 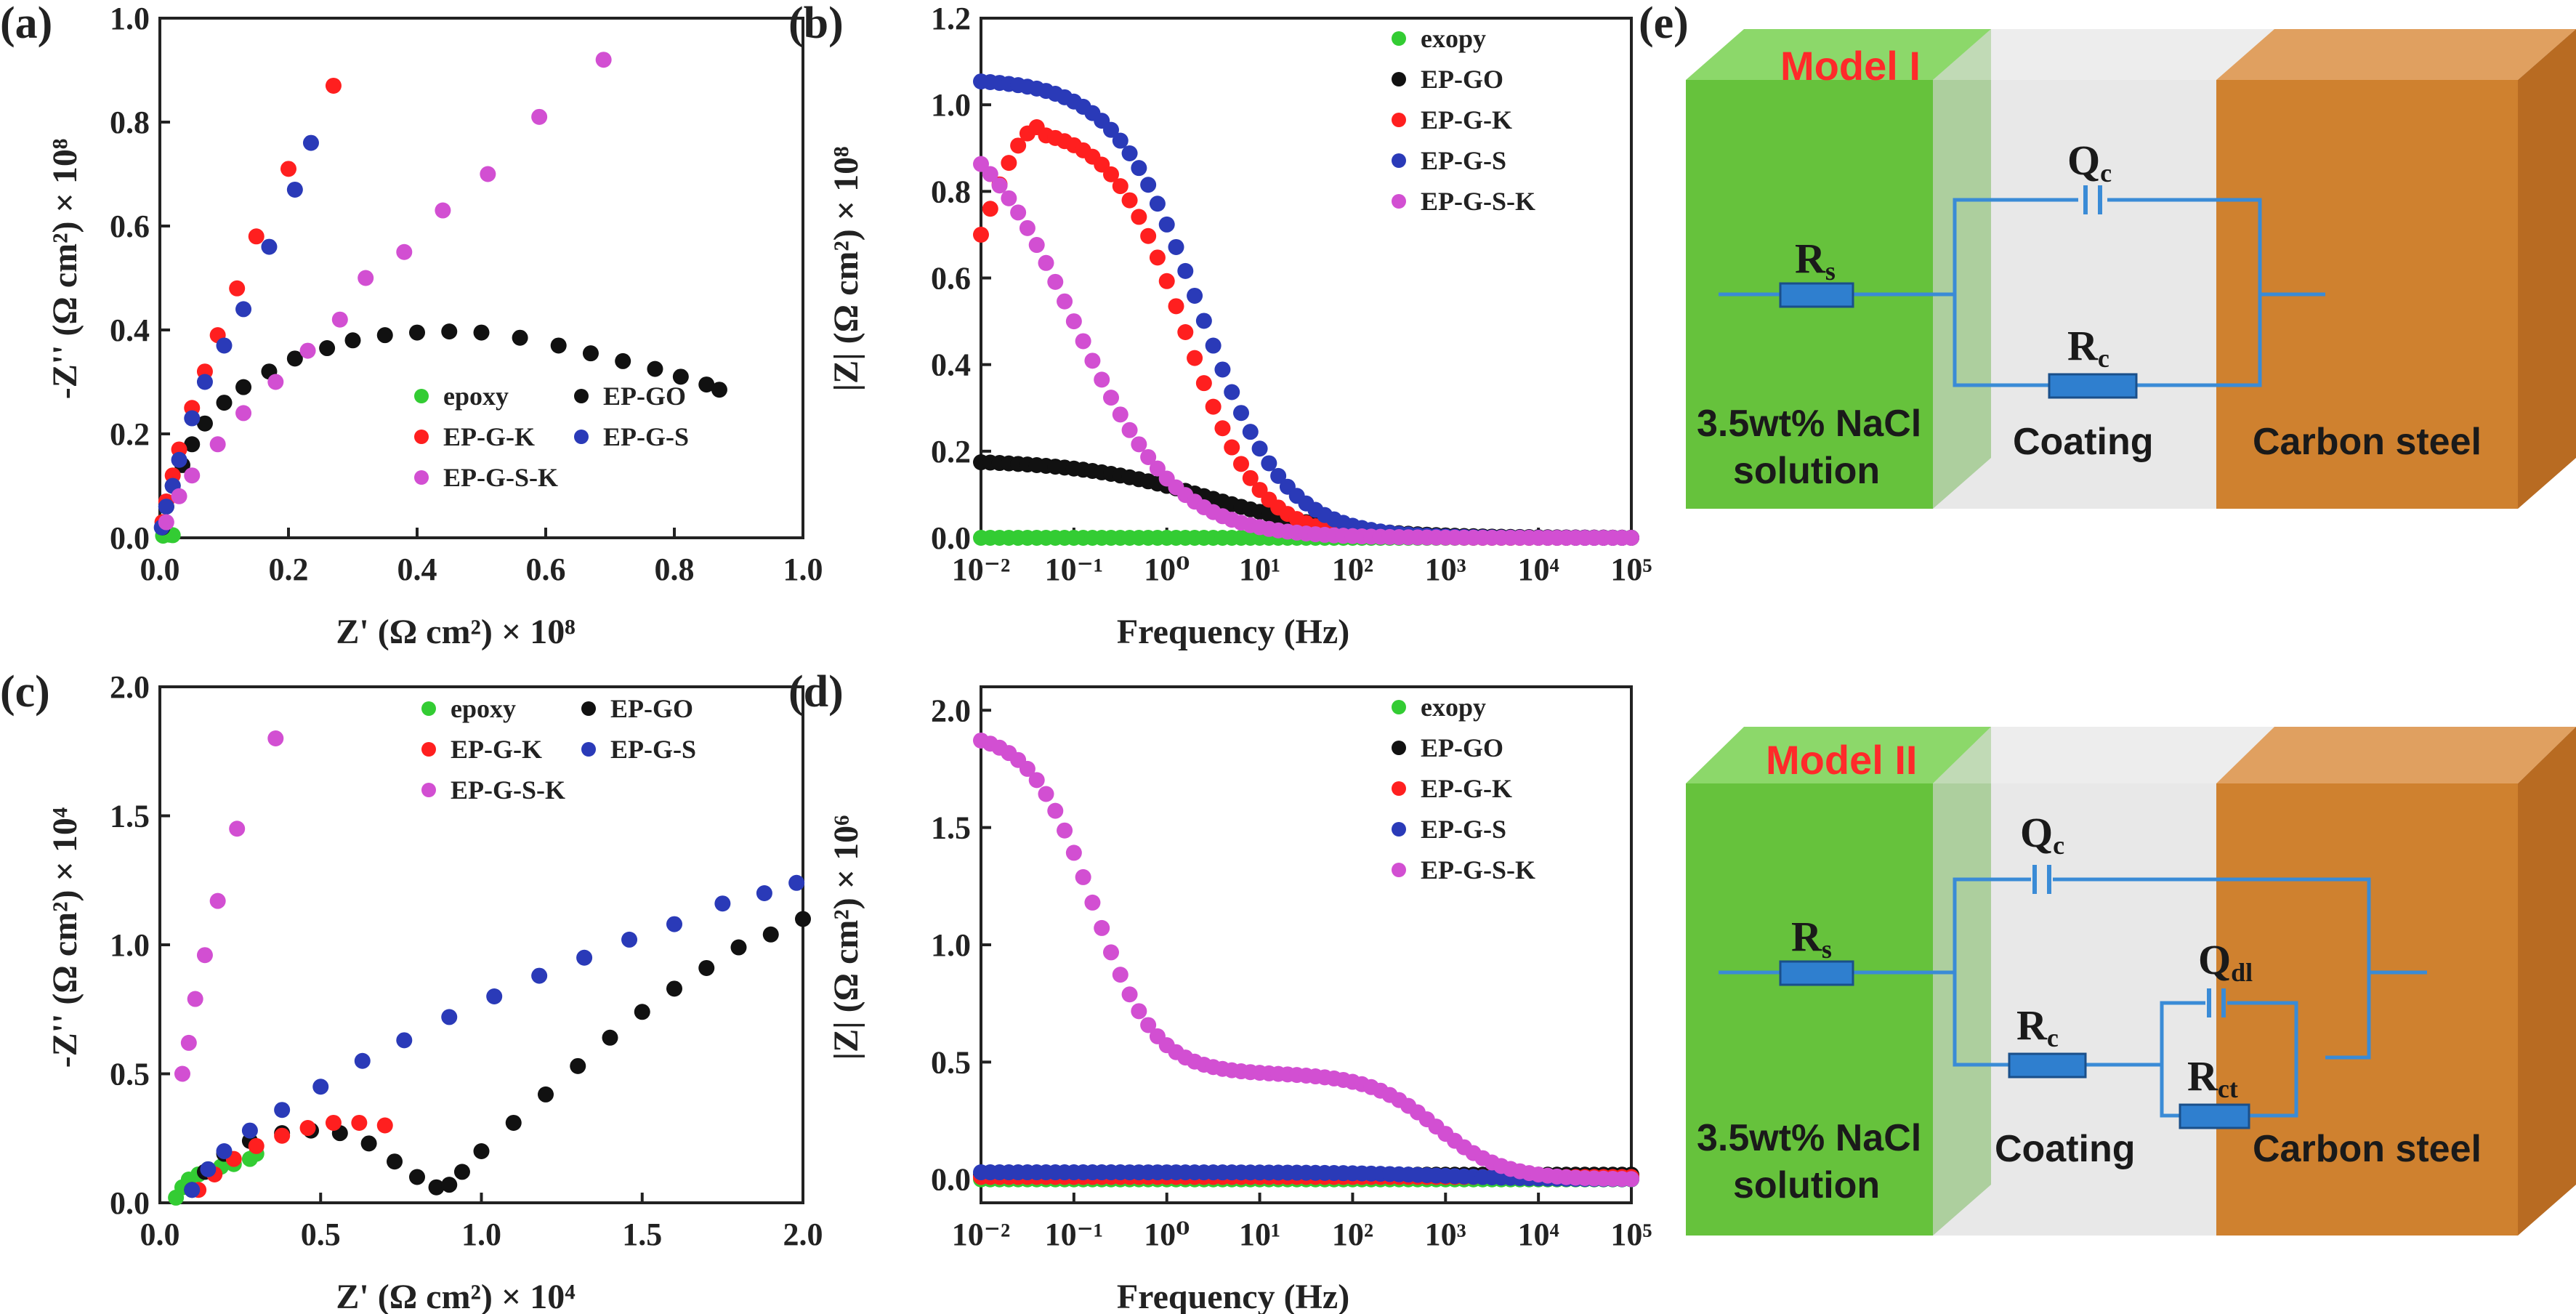 What do you see at coordinates (417, 569) in the screenshot?
I see `x-tick-label-a: 0.4` at bounding box center [417, 569].